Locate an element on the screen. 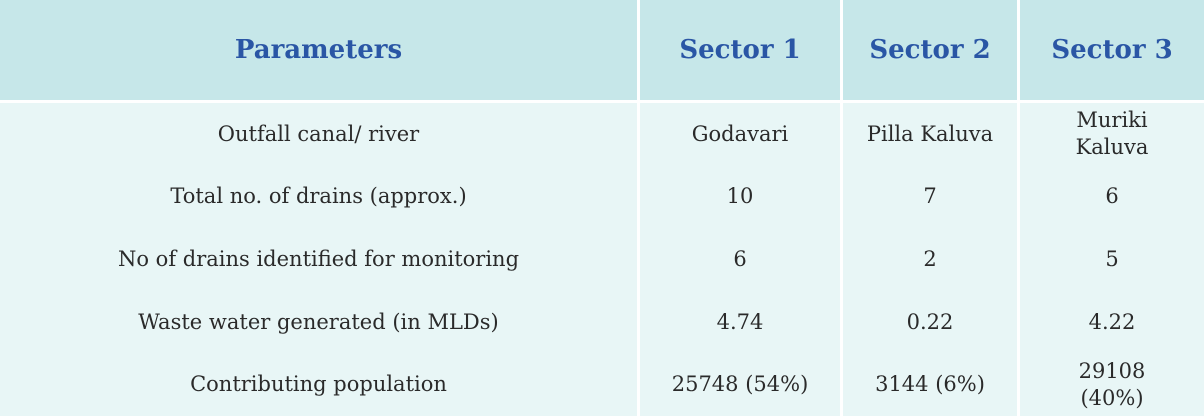 The width and height of the screenshot is (1204, 416). parameter-cell: Total no. of drains (approx.) is located at coordinates (320, 197).